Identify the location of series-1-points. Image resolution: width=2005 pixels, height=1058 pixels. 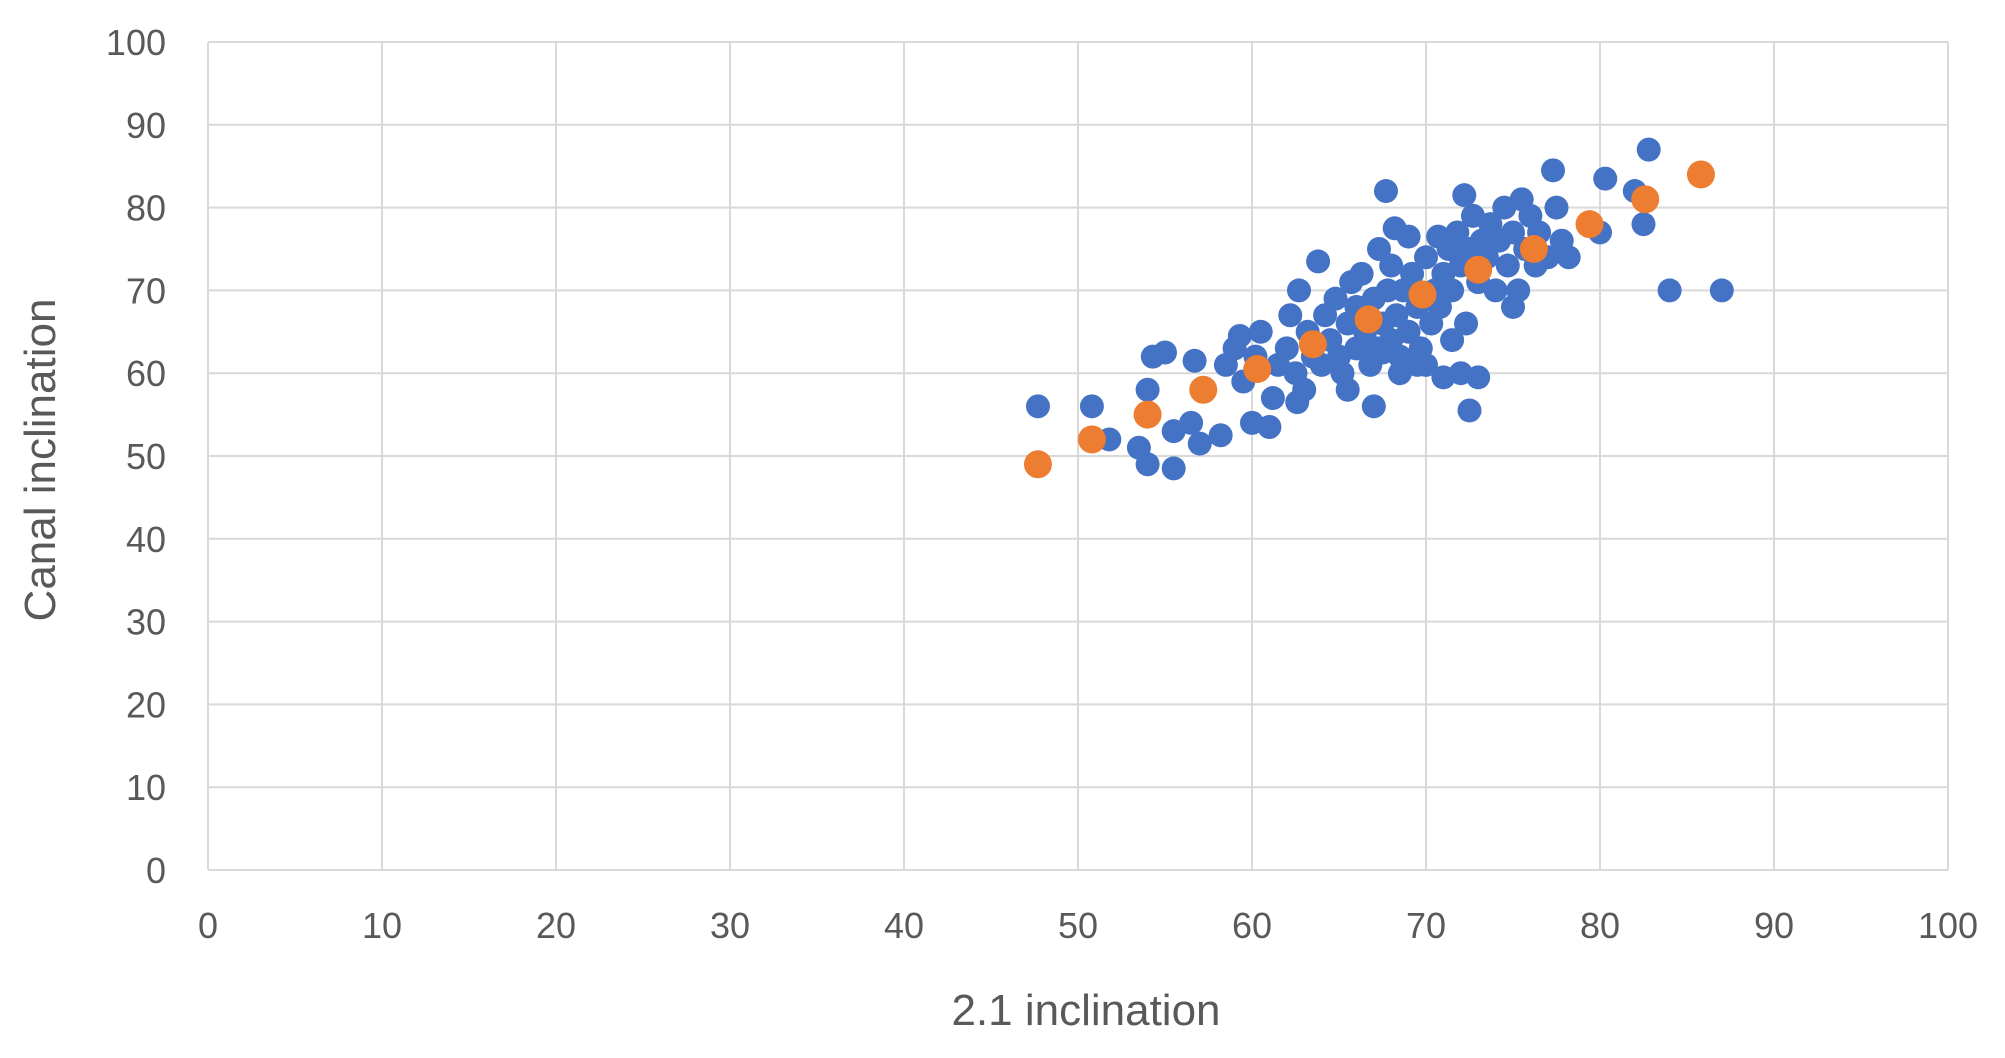
(1369, 319).